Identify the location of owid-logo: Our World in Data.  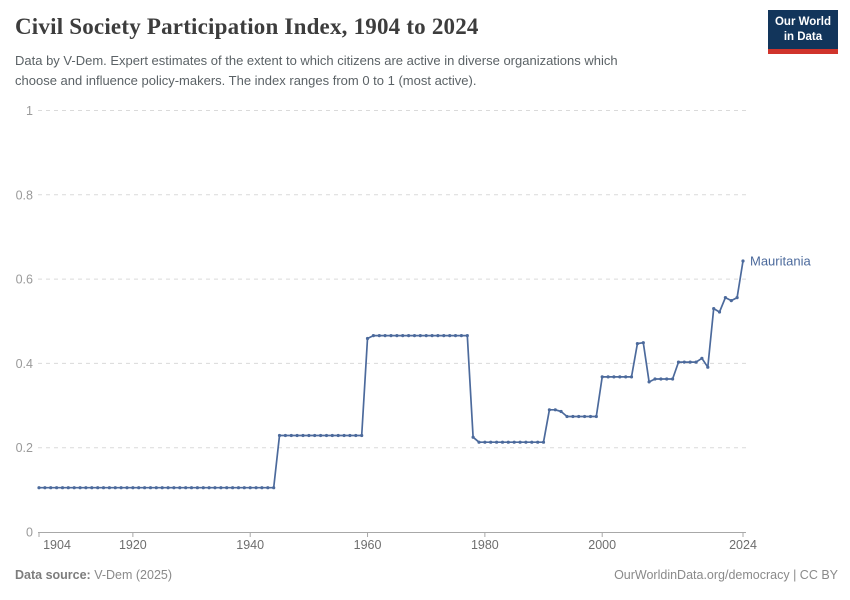
(802, 32).